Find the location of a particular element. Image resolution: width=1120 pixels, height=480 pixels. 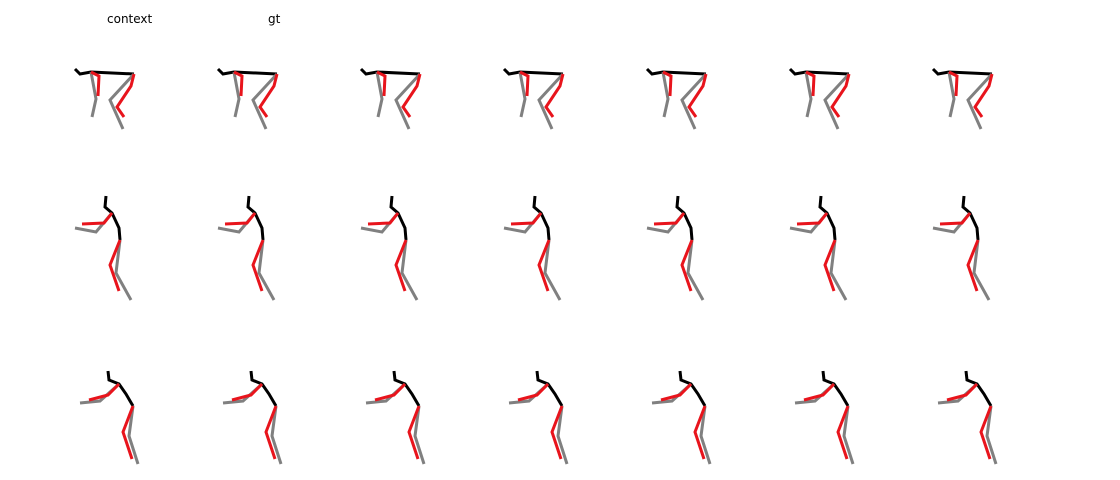

pose-figure-r2-c7 is located at coordinates (961, 248).